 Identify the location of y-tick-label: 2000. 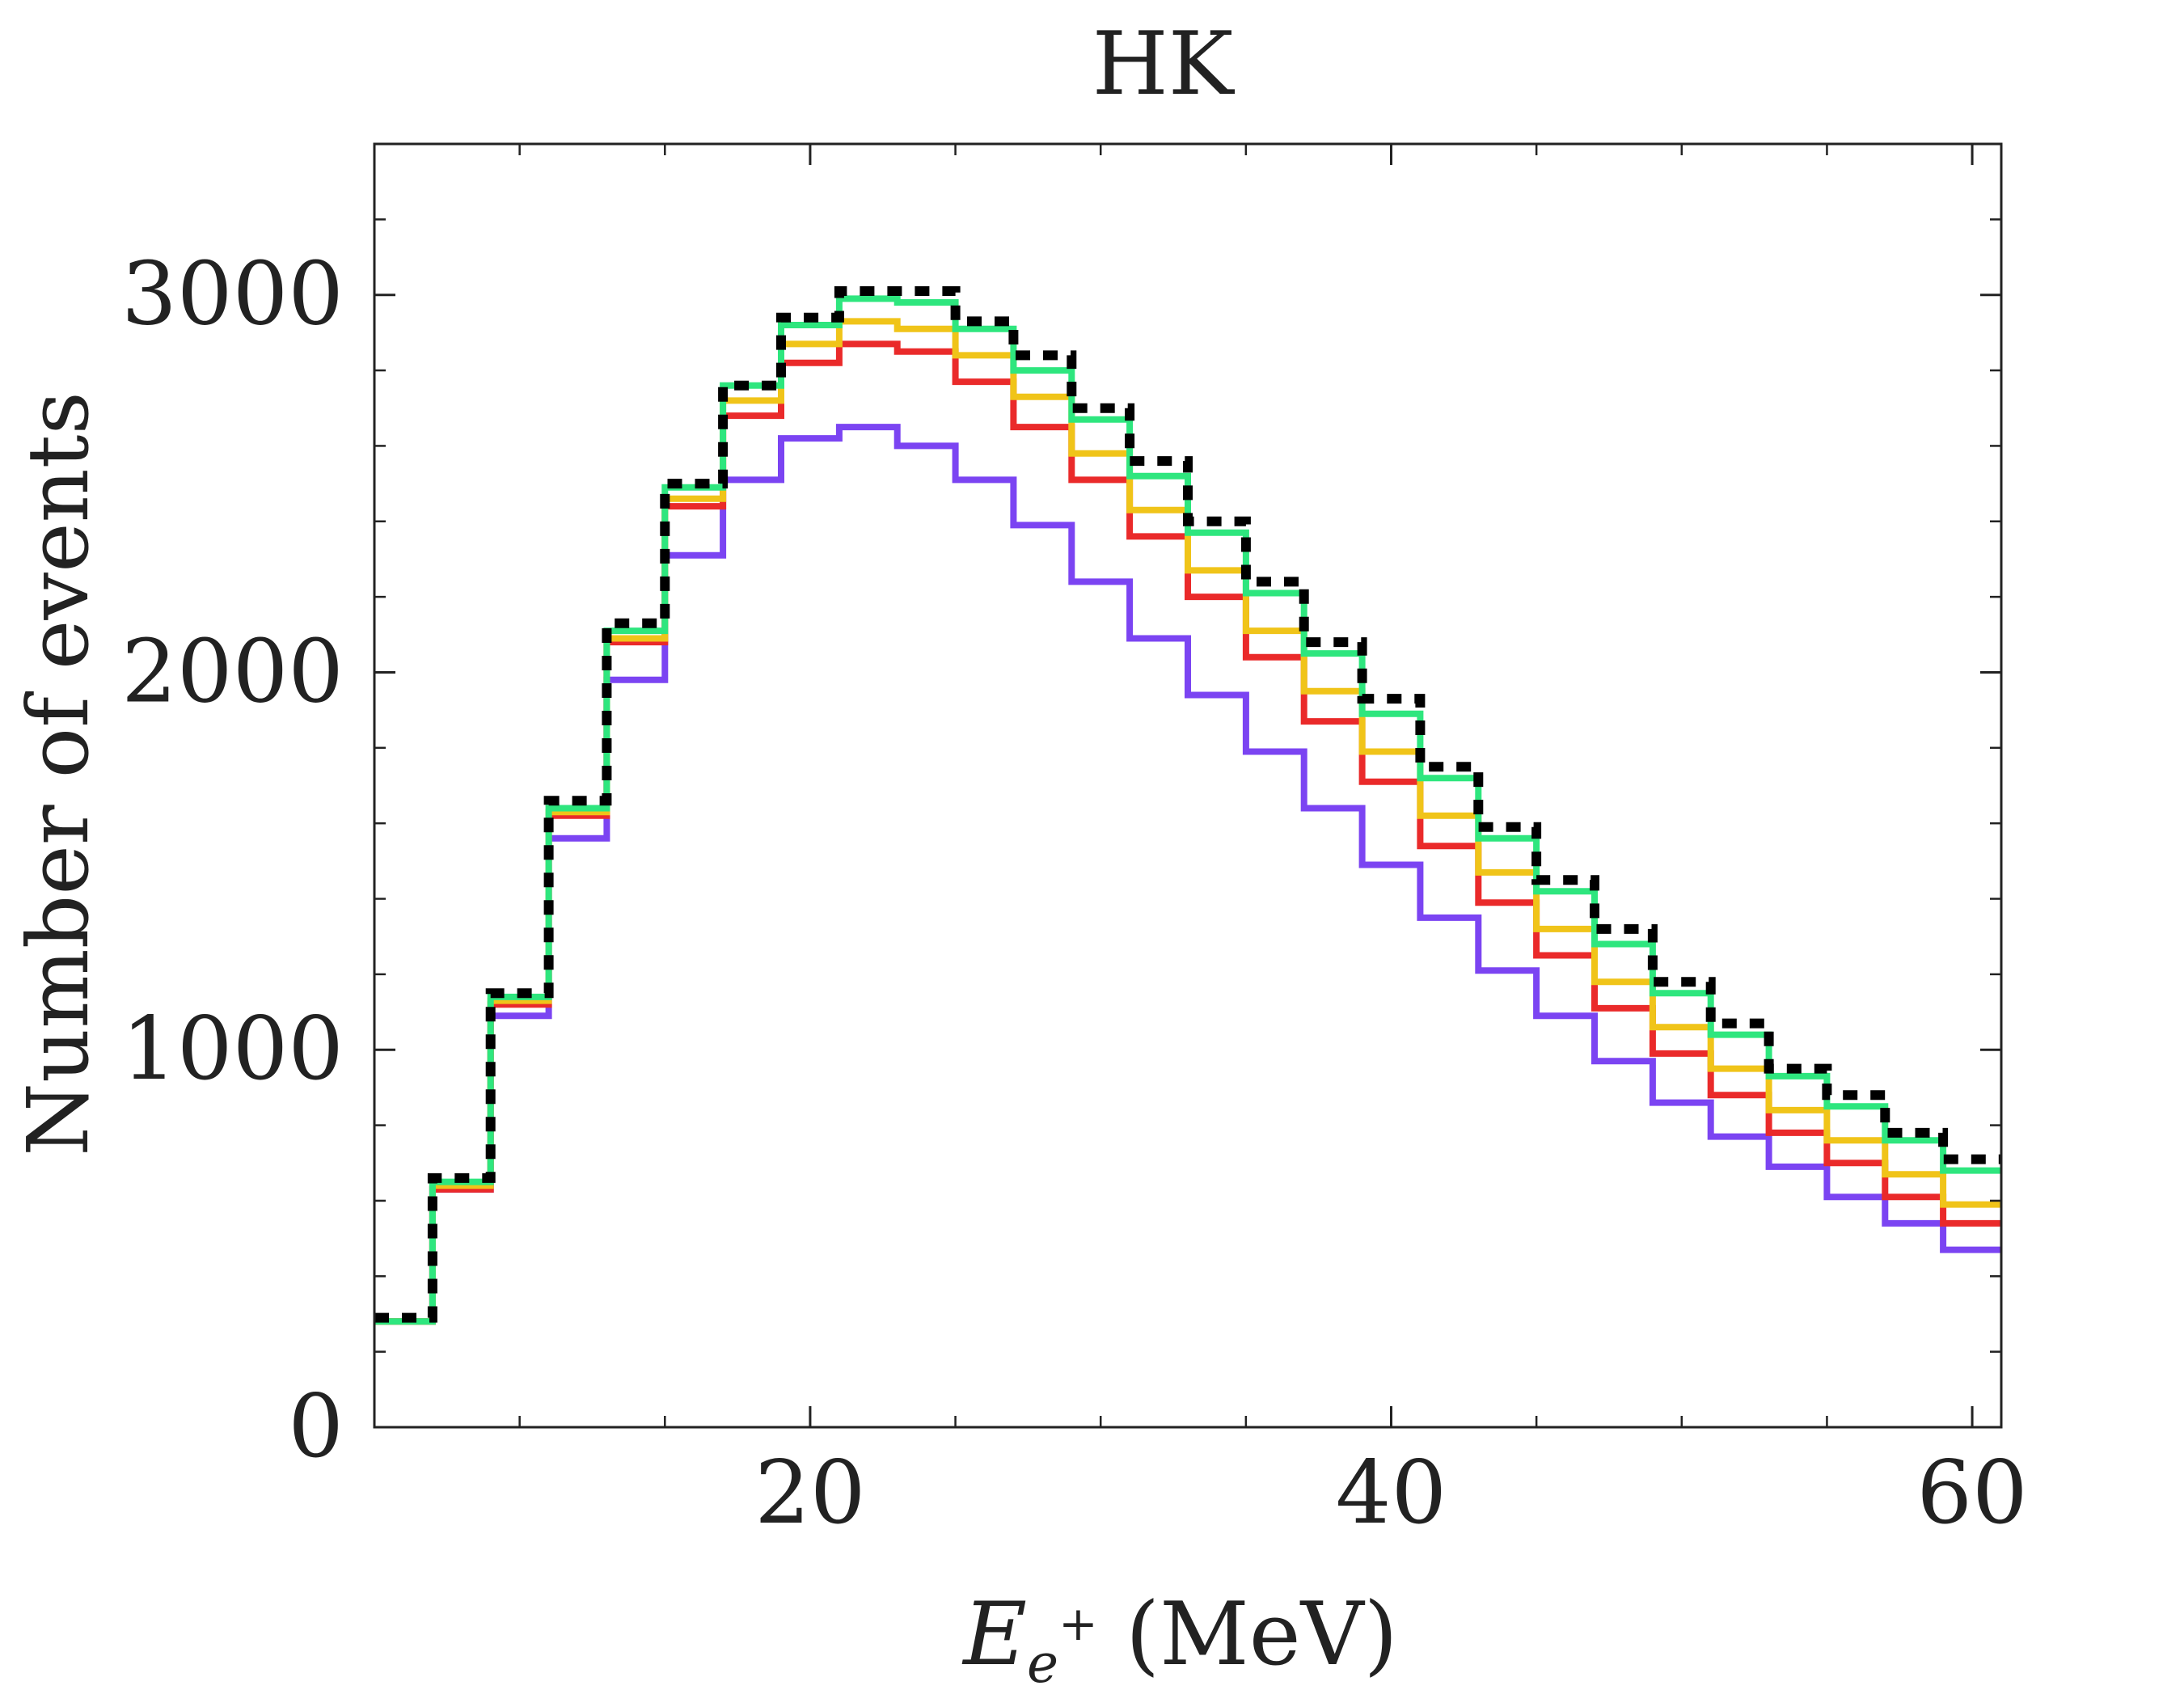
(232, 671).